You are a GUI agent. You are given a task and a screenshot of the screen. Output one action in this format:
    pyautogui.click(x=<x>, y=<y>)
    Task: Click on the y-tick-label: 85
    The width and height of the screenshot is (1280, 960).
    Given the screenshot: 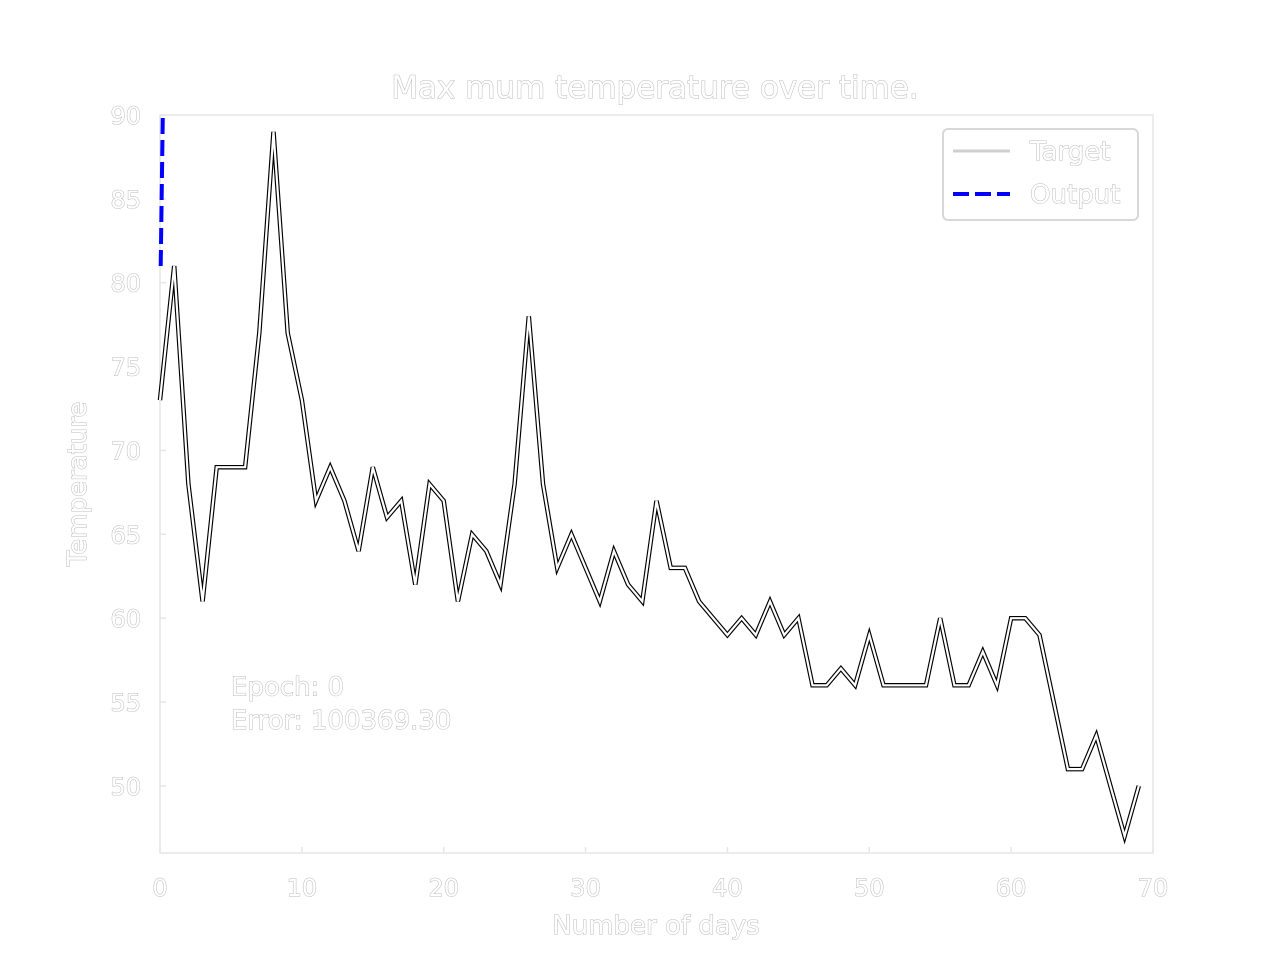 What is the action you would take?
    pyautogui.click(x=125, y=200)
    